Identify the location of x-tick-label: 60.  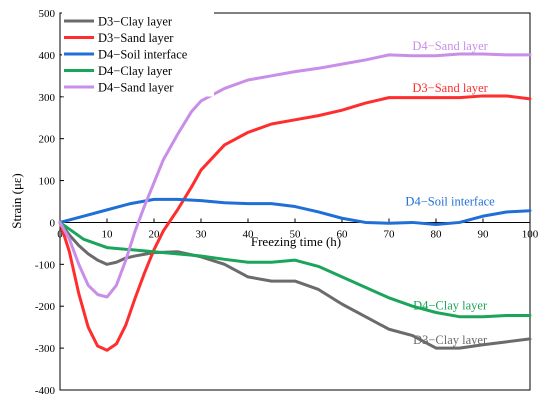
(343, 234).